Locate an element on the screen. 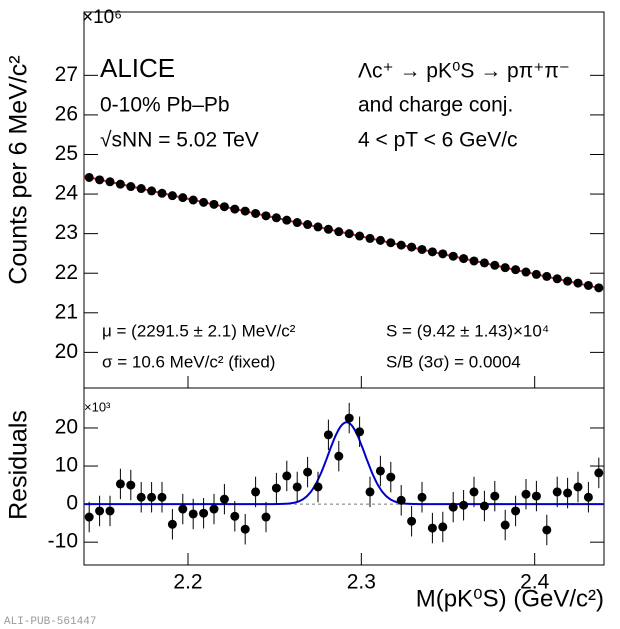 Image resolution: width=620 pixels, height=629 pixels. annotation: S/B (3σ) = 0.0004 is located at coordinates (453, 361).